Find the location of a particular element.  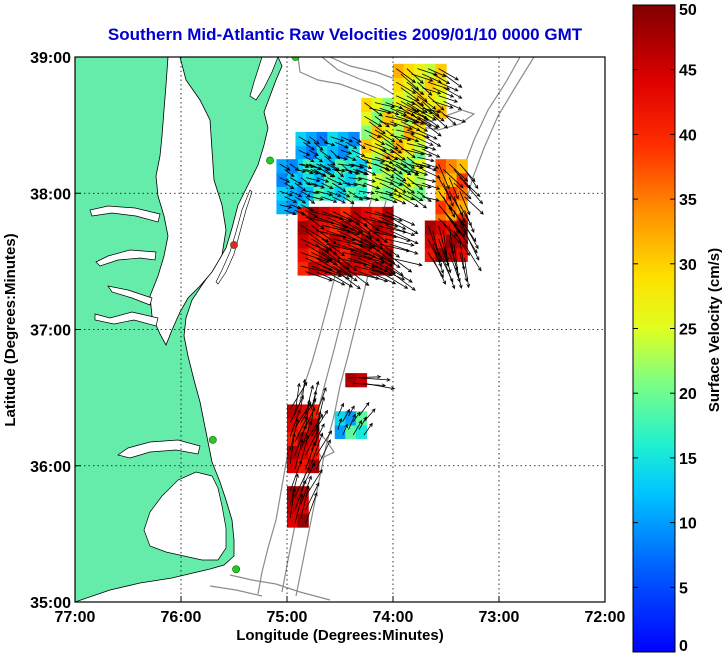

colorbar-tick-label: 45 is located at coordinates (688, 71).